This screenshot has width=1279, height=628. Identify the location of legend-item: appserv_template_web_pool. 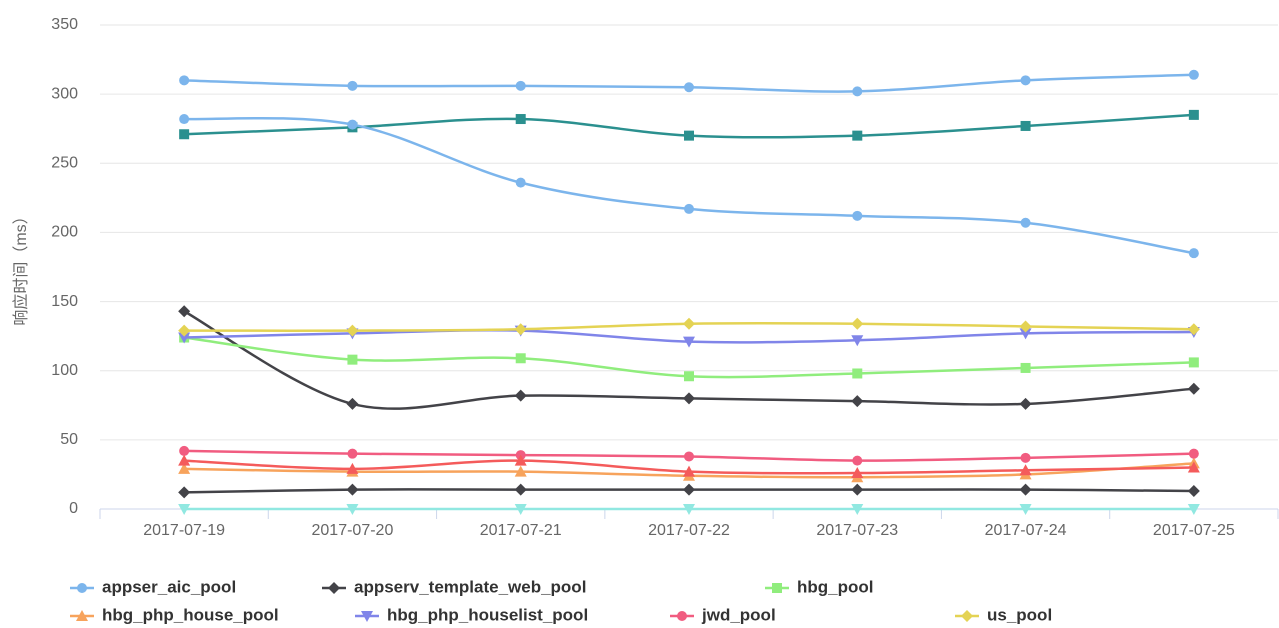
(454, 586).